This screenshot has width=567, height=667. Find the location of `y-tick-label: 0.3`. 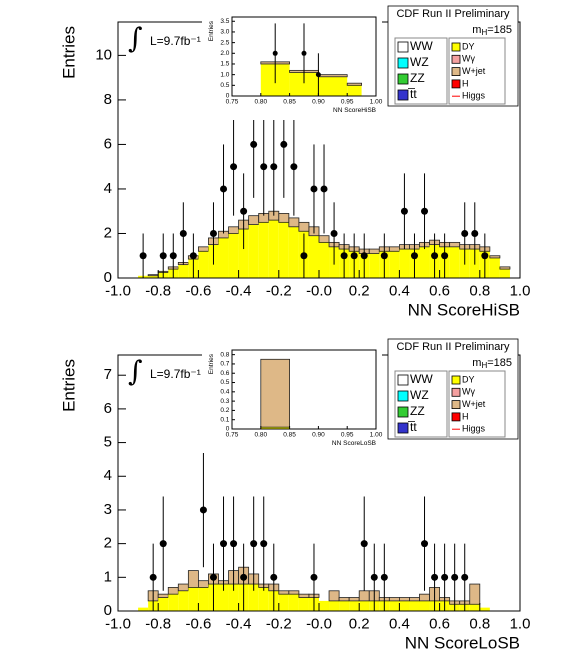

y-tick-label: 0.3 is located at coordinates (224, 401).